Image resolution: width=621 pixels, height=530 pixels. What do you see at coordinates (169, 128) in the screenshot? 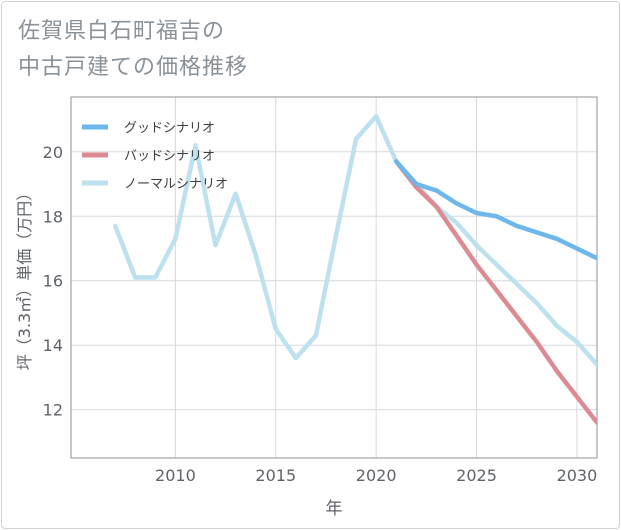
I see `legend-label-good: グッドシナリオ` at bounding box center [169, 128].